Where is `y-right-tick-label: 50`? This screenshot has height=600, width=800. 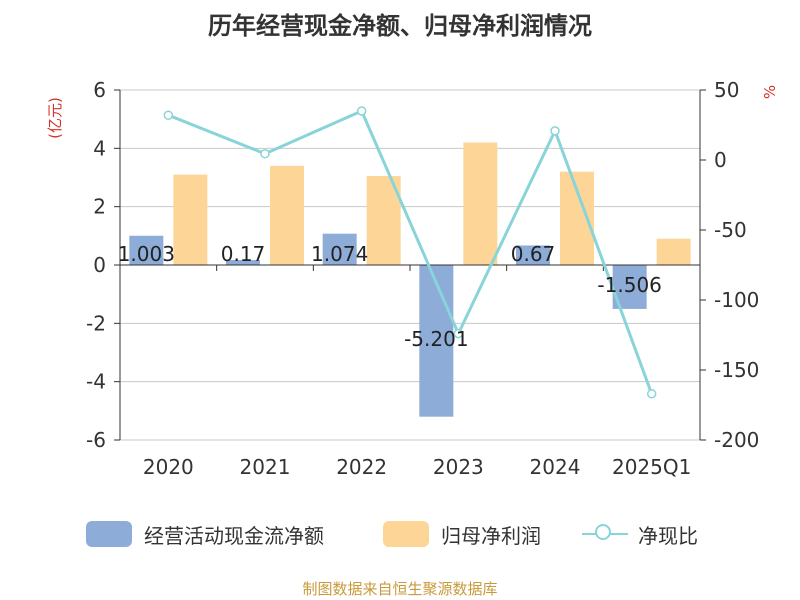
y-right-tick-label: 50 is located at coordinates (726, 90).